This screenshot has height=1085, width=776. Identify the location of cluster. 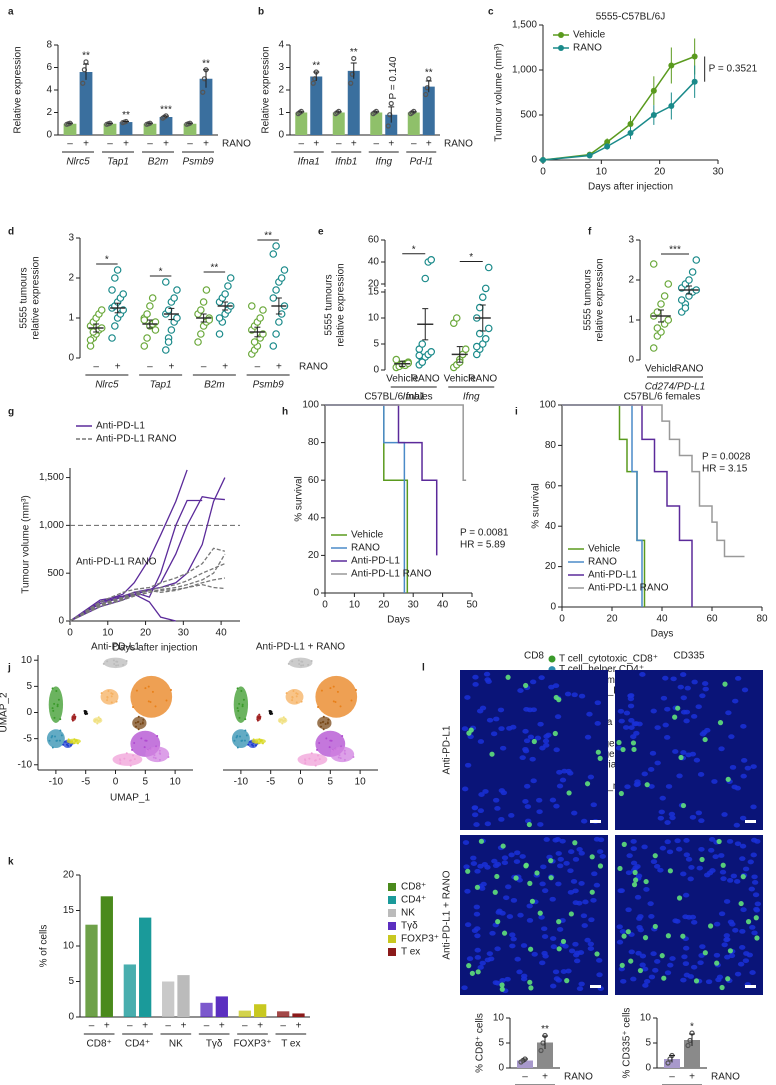
(56, 704).